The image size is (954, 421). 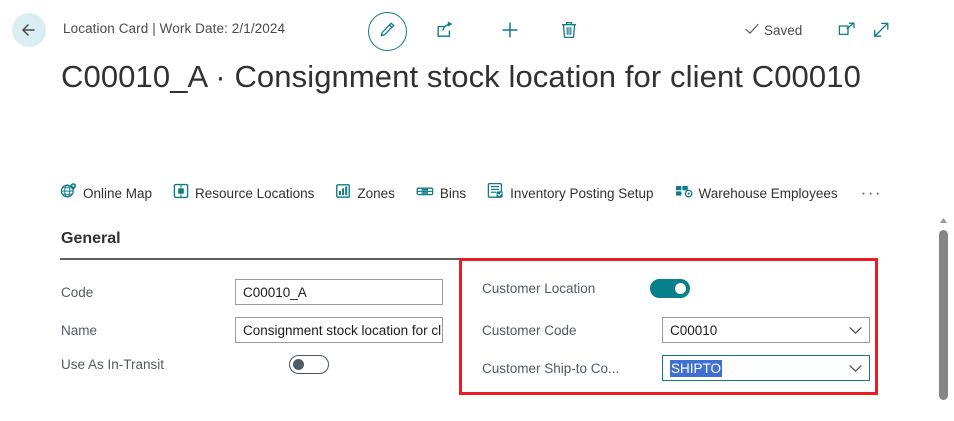 What do you see at coordinates (582, 193) in the screenshot?
I see `ribbon-item-label: Inventory Posting Setup` at bounding box center [582, 193].